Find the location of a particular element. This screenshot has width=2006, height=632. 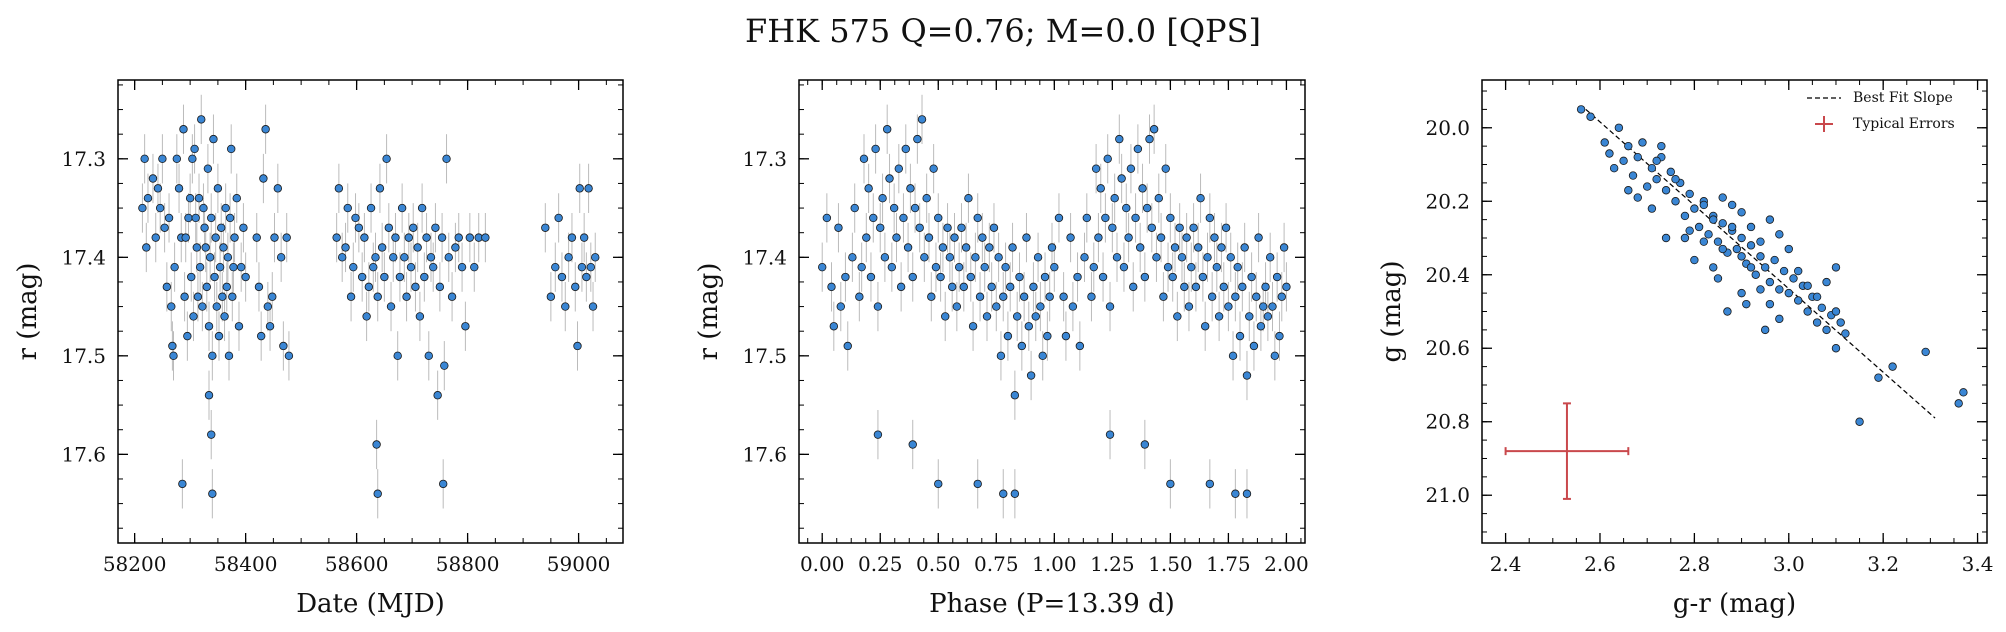

x-axis-label: Phase (P=13.39 d) is located at coordinates (1052, 604).